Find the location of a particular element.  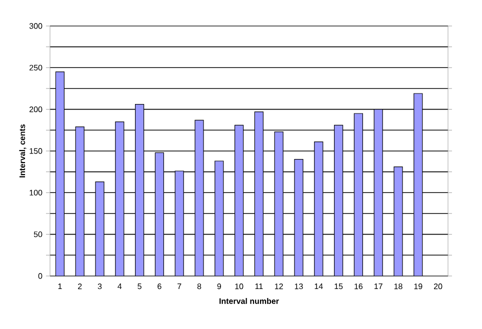

y-tick-label: 250 is located at coordinates (36, 67).